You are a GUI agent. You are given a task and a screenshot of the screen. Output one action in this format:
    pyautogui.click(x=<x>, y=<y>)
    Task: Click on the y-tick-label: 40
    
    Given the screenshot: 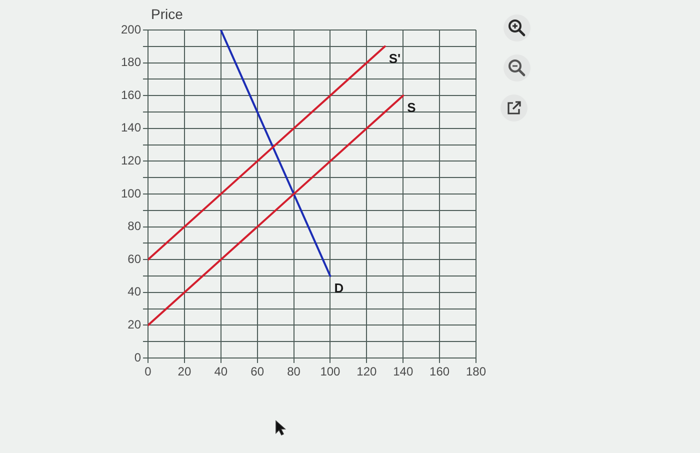 What is the action you would take?
    pyautogui.click(x=135, y=291)
    